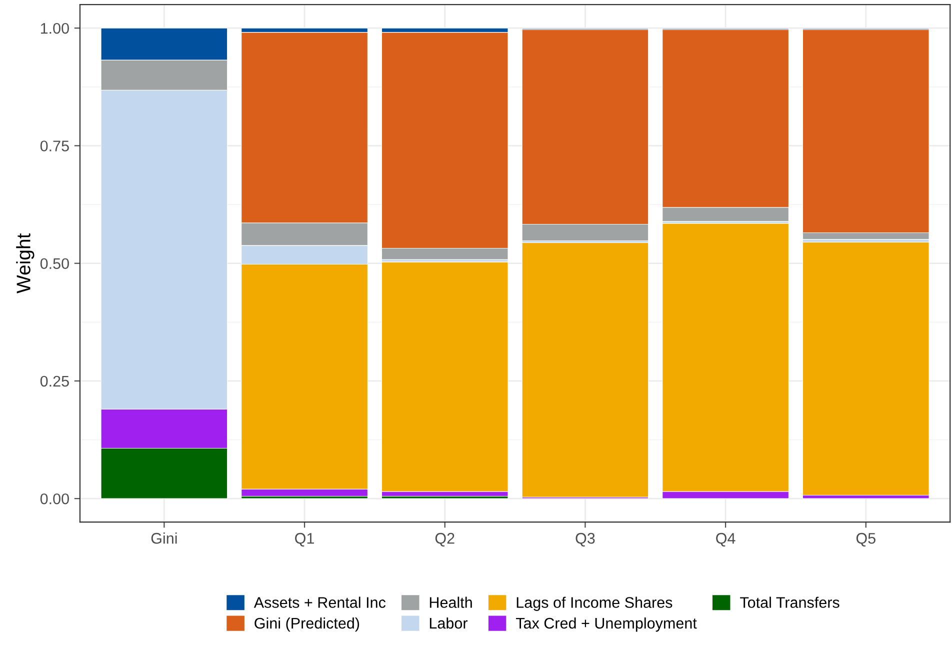 The width and height of the screenshot is (952, 651). Describe the element at coordinates (54, 381) in the screenshot. I see `y-tick-label: 0.25` at that location.